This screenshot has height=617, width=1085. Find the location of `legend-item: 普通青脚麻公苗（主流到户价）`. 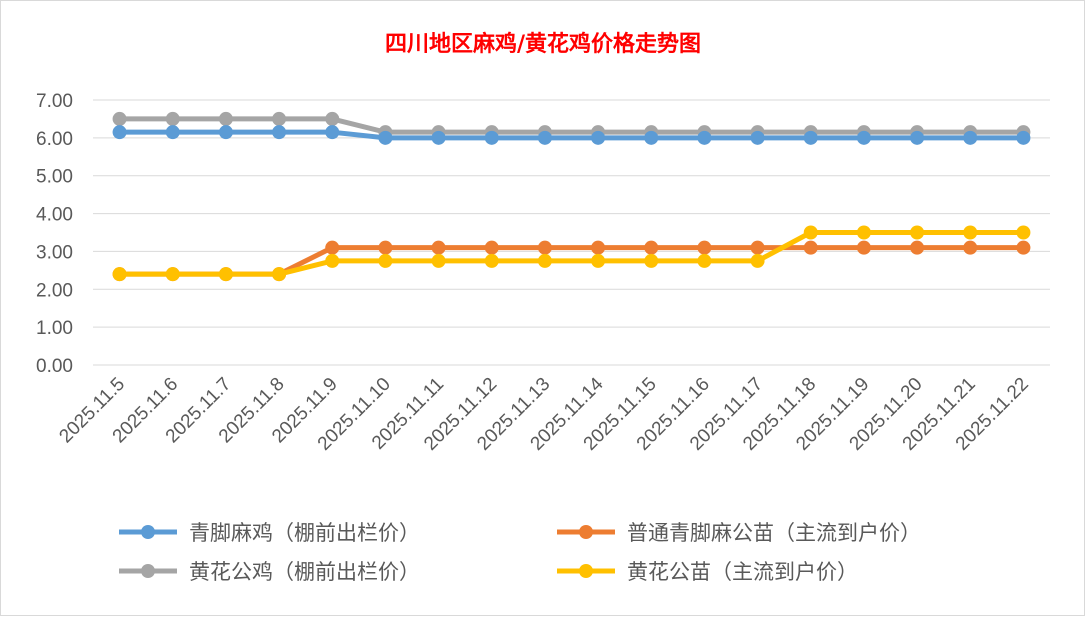

legend-item: 普通青脚麻公苗（主流到户价） is located at coordinates (739, 533).